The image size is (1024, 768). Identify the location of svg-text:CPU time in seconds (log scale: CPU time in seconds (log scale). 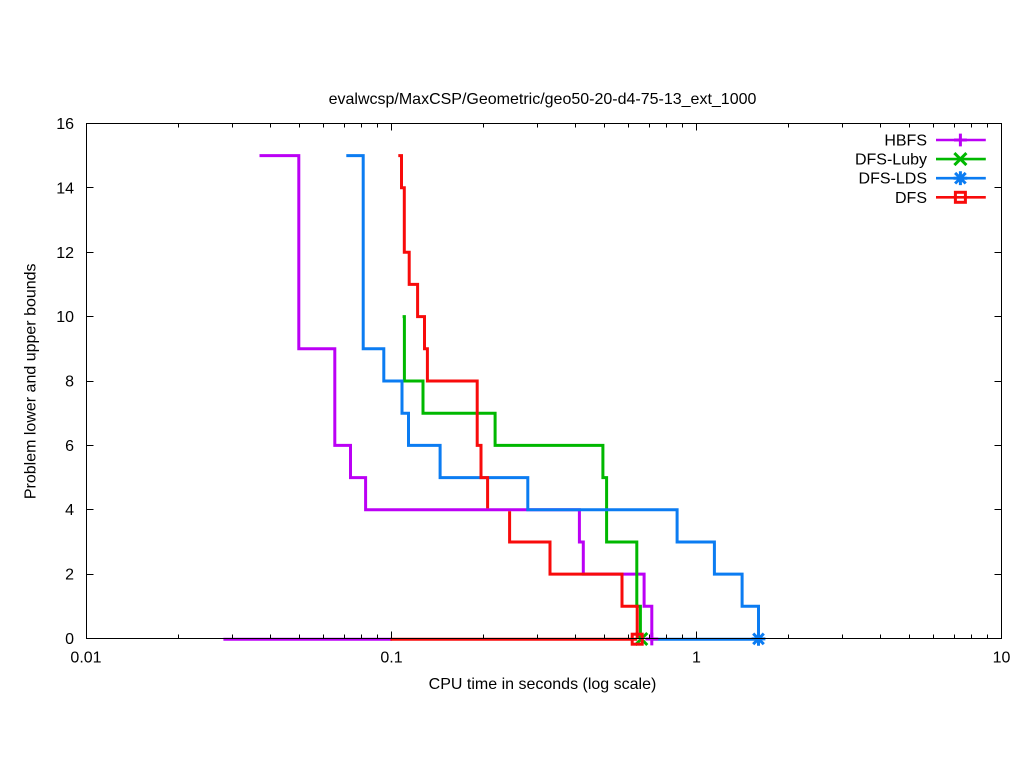
(543, 684).